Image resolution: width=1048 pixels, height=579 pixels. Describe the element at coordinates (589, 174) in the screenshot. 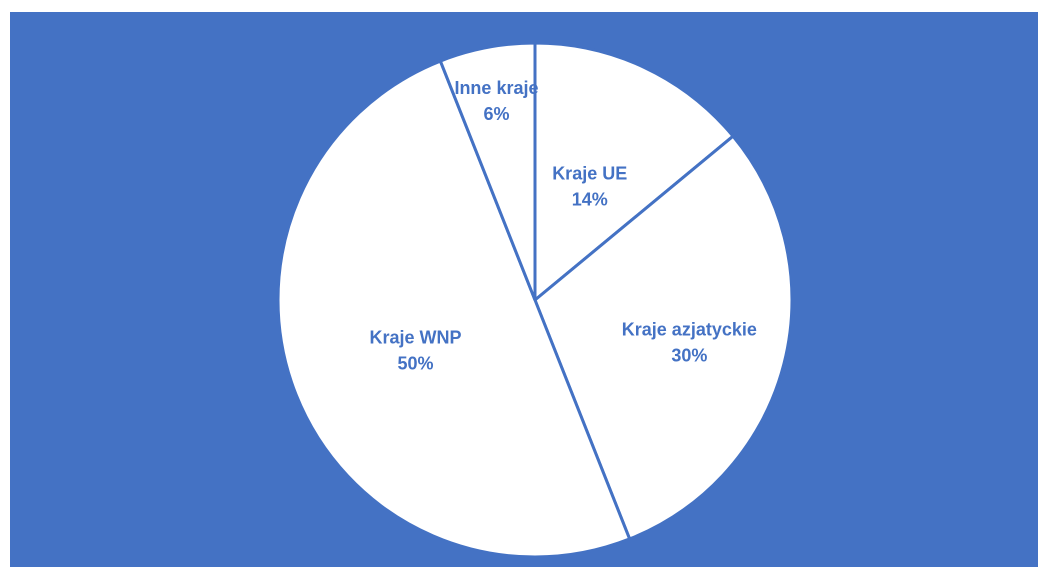

I see `slice-category-label: Kraje UE` at that location.